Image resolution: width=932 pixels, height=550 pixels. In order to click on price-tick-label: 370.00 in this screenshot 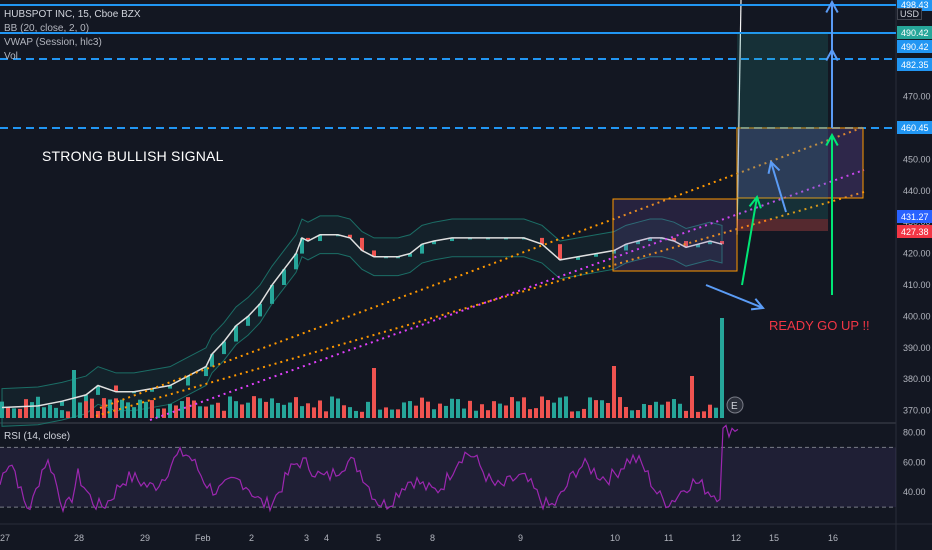, I will do `click(917, 411)`.